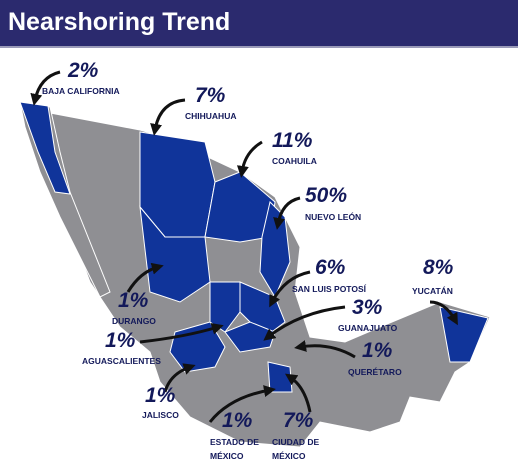  Describe the element at coordinates (329, 289) in the screenshot. I see `state-name: SAN LUIS POTOSÍ` at that location.